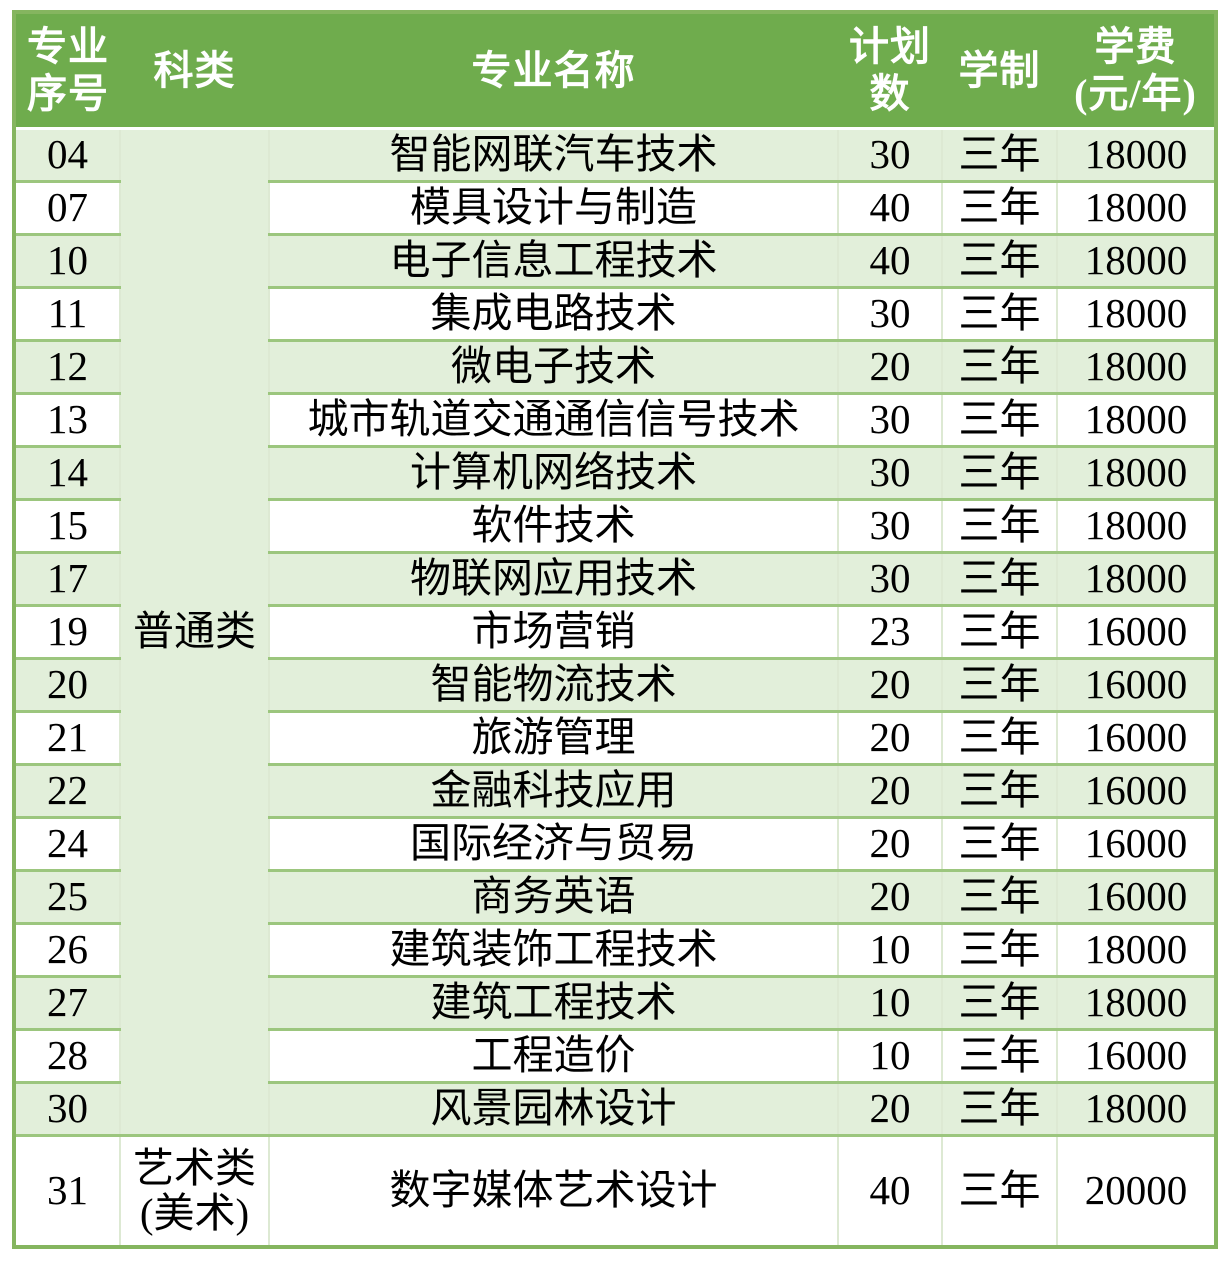  What do you see at coordinates (615, 1108) in the screenshot?
I see `table-row: 30 风景园林设计 20 三年 18000` at bounding box center [615, 1108].